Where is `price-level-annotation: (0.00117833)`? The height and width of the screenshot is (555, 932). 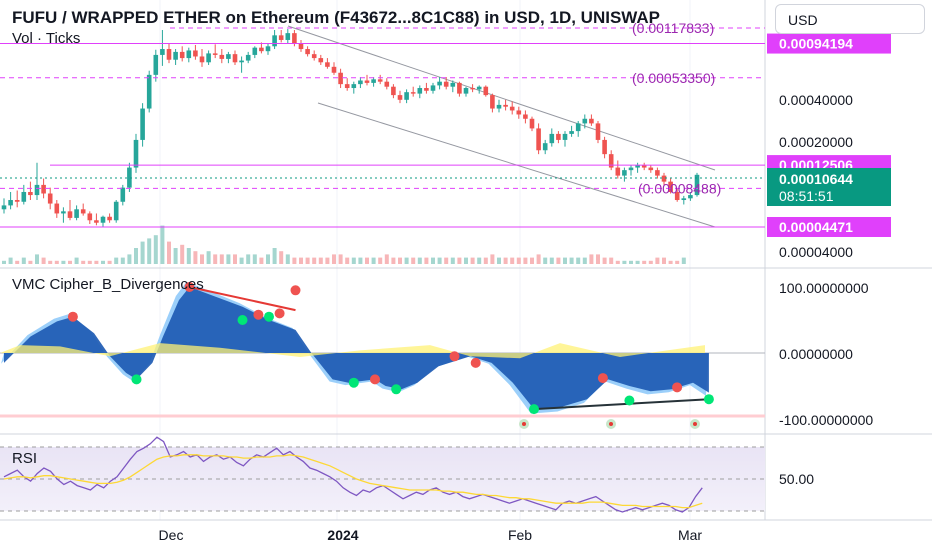
price-level-annotation: (0.00117833) is located at coordinates (673, 28).